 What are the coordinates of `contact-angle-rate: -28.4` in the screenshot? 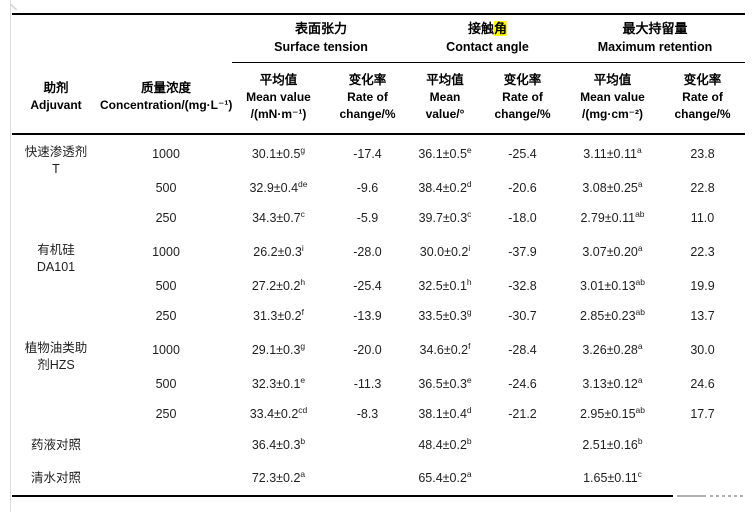 It's located at (522, 349).